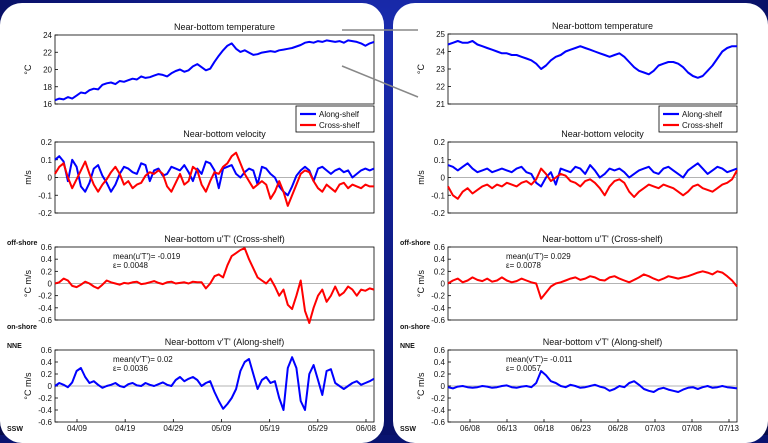 This screenshot has width=768, height=443. I want to click on y-tick-label: 23, so click(440, 69).